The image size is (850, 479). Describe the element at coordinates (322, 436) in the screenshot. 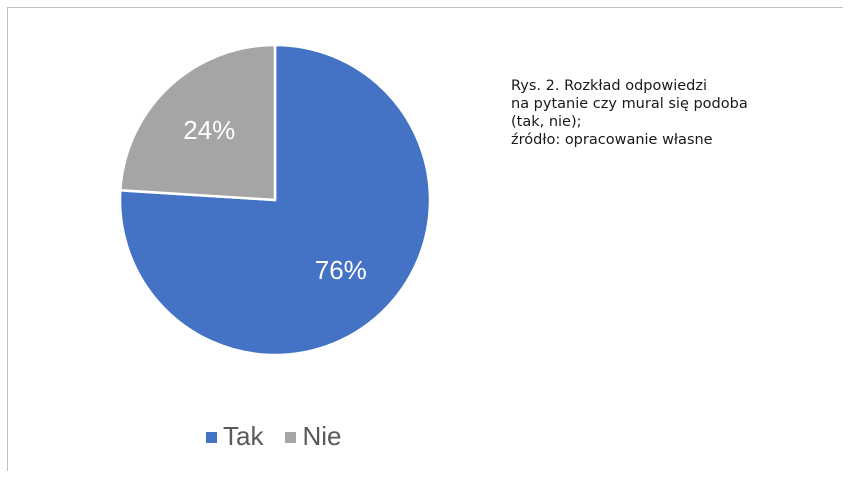

I see `legend-label-nie: Nie` at that location.